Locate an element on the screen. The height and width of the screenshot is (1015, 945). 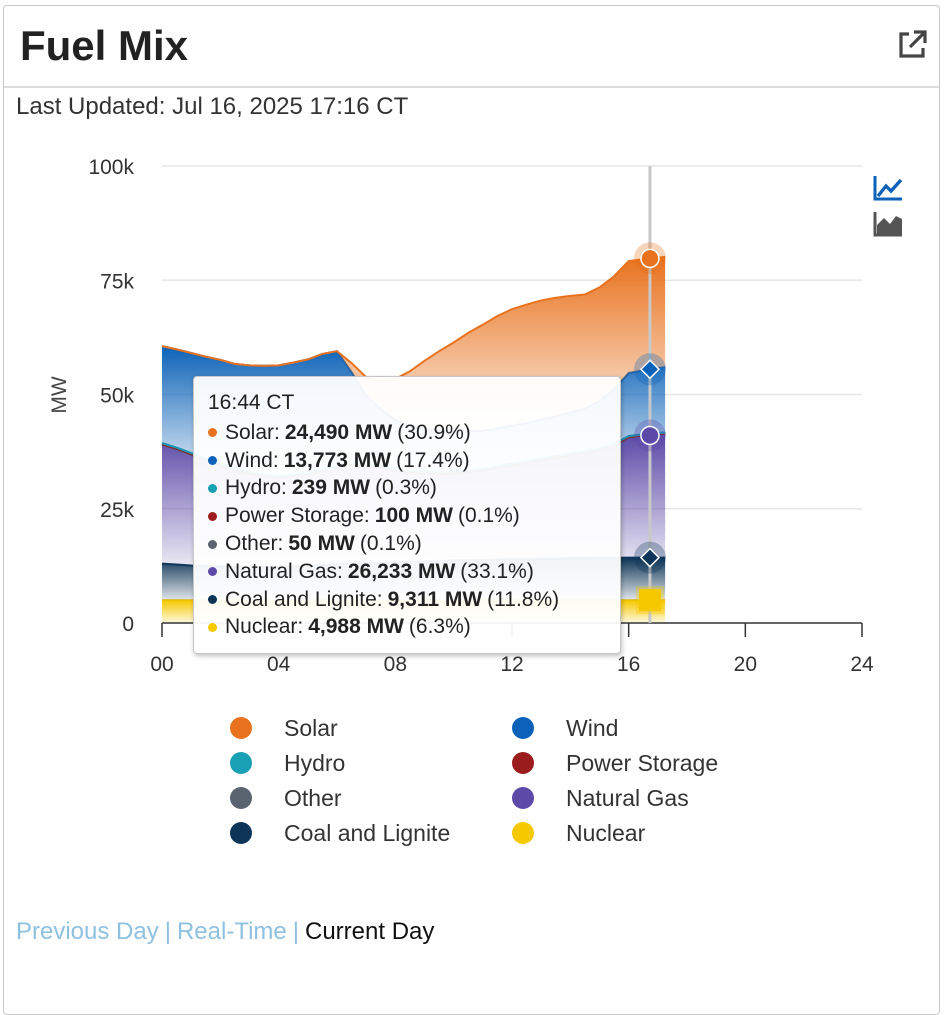
tooltip-series: Hydro is located at coordinates (253, 488).